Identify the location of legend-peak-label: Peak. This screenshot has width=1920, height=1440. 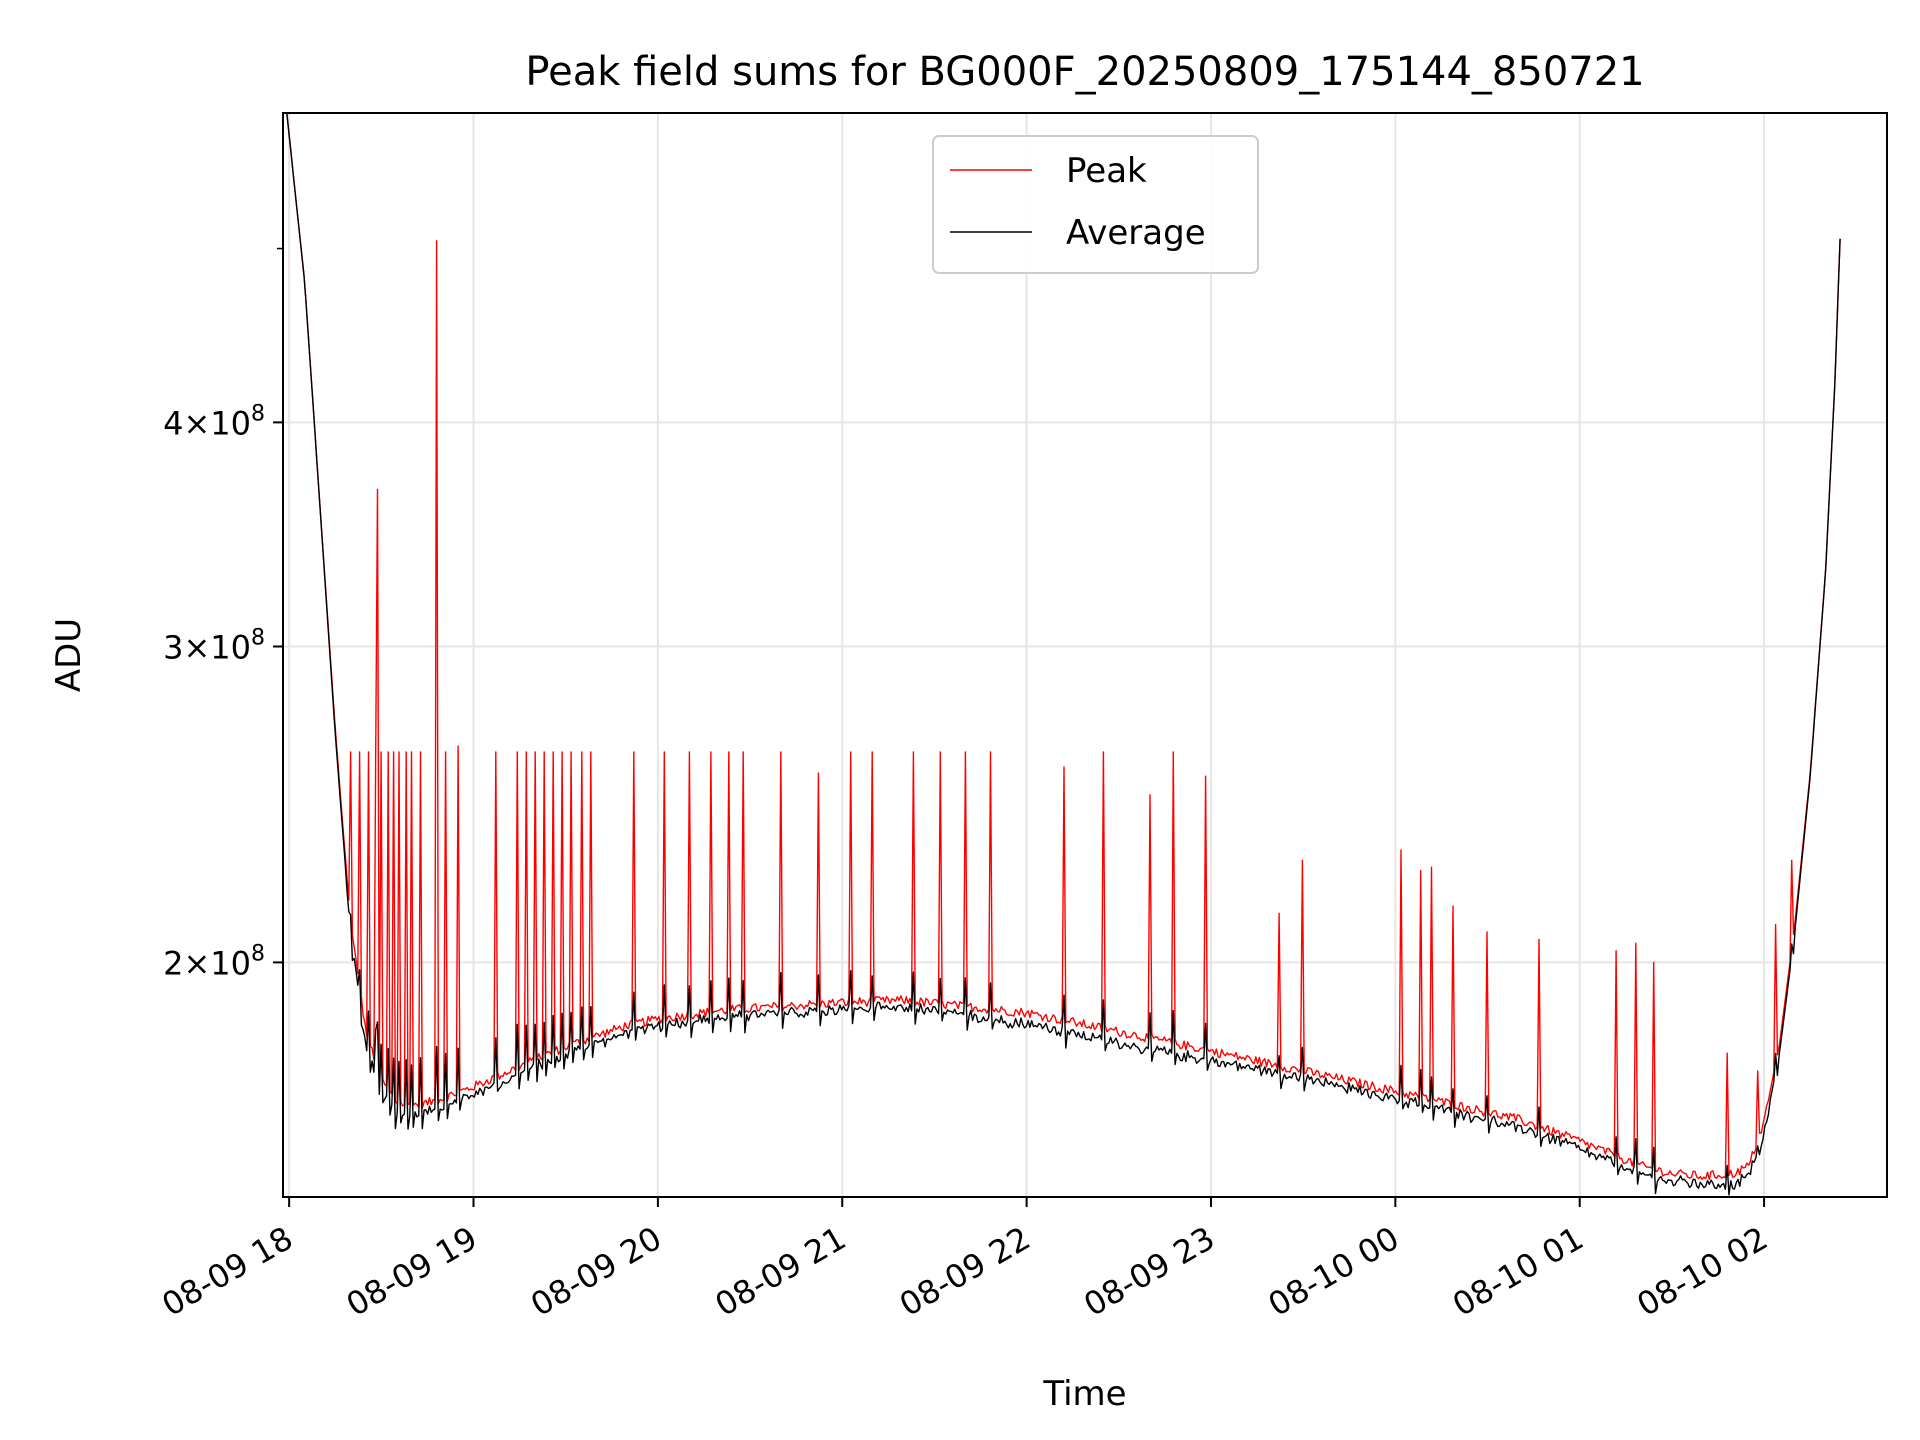
(1106, 171).